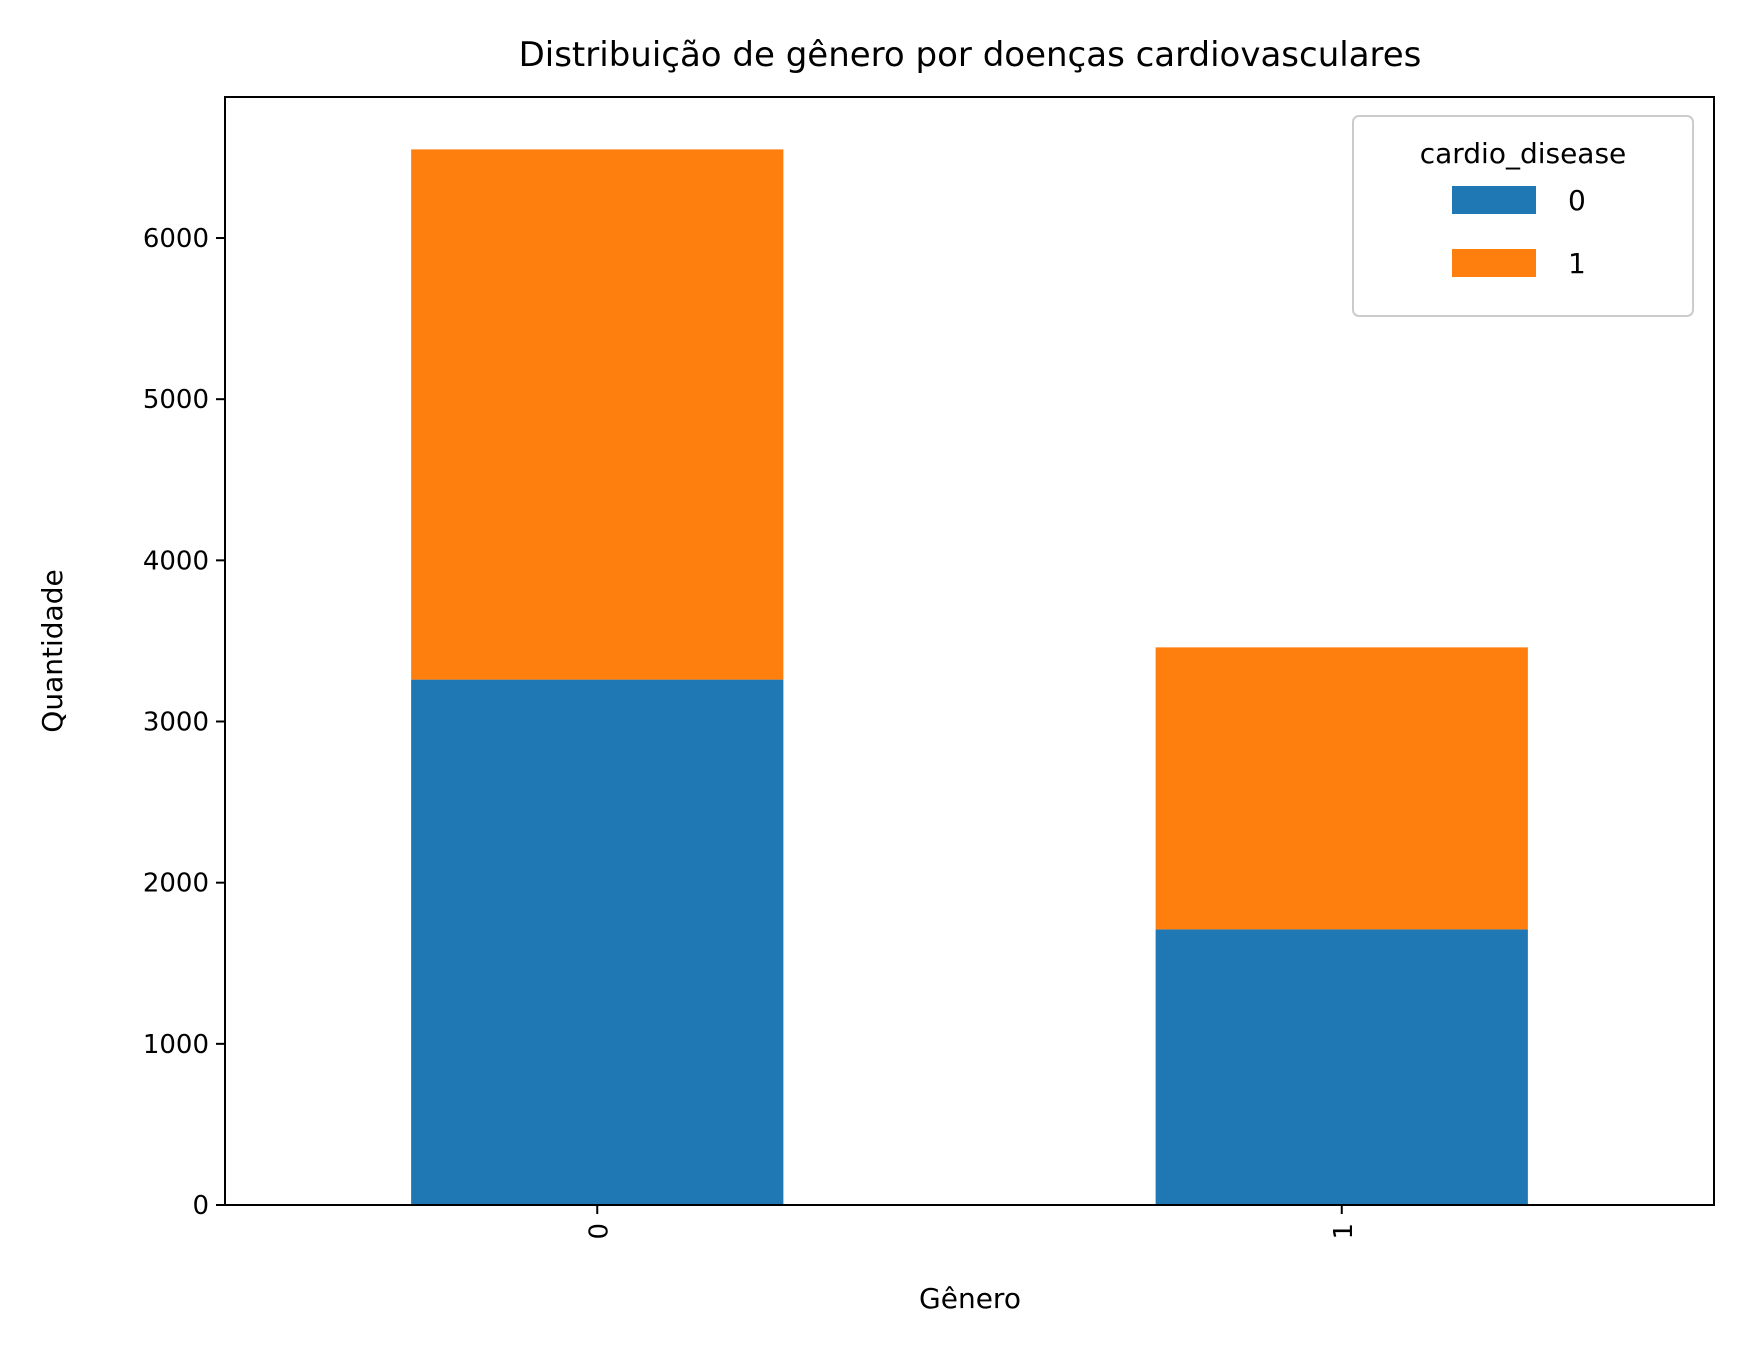 This screenshot has height=1348, width=1741. Describe the element at coordinates (599, 1231) in the screenshot. I see `x-tick-label: 0` at that location.